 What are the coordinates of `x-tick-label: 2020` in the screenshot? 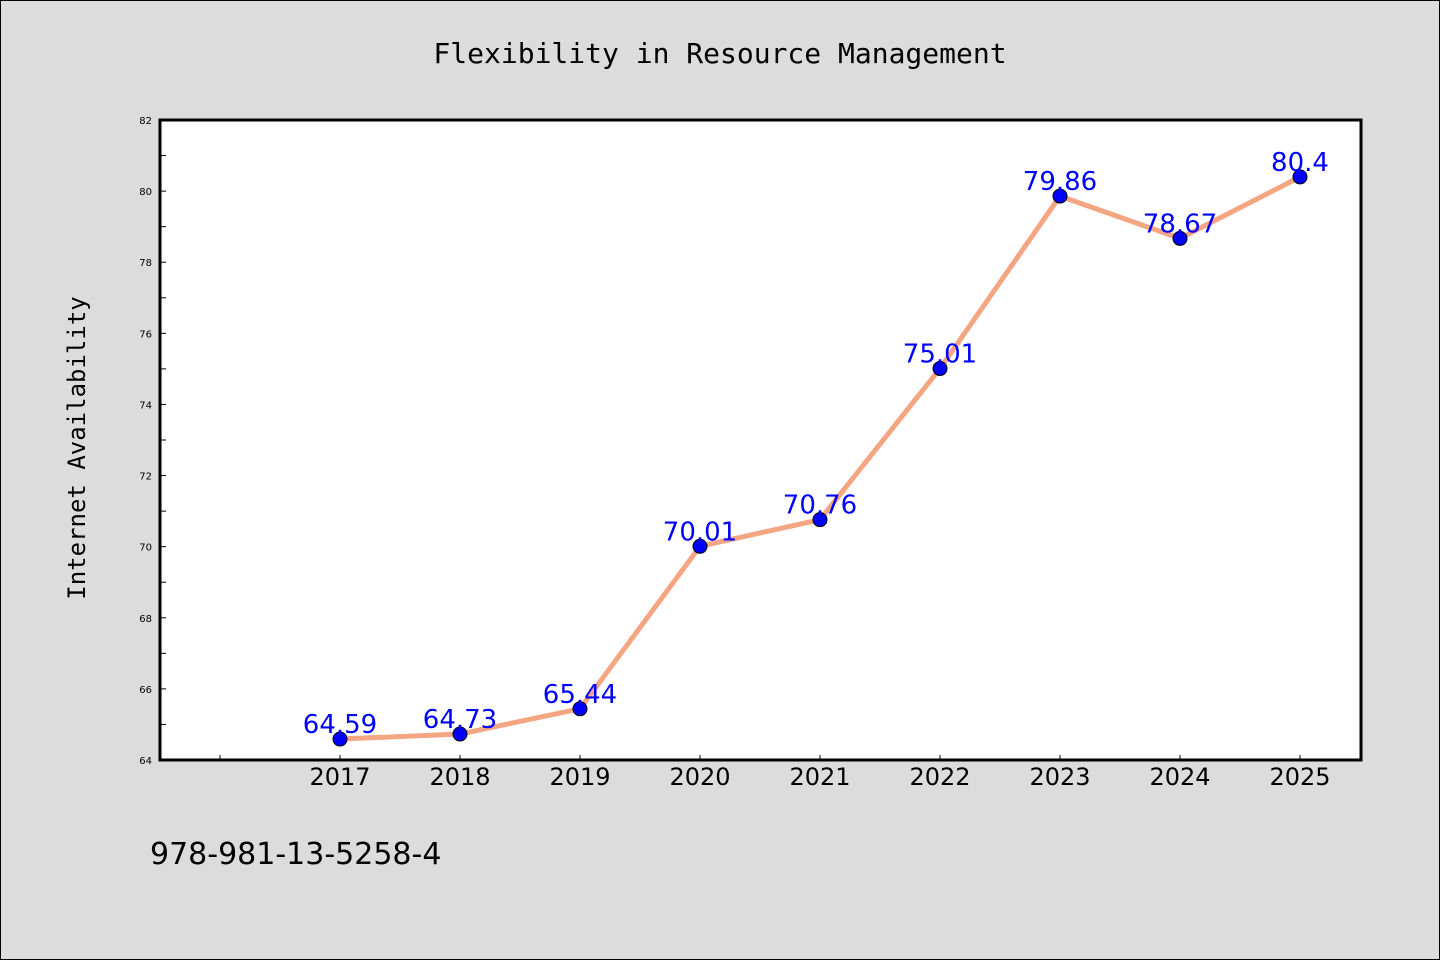 It's located at (699, 777).